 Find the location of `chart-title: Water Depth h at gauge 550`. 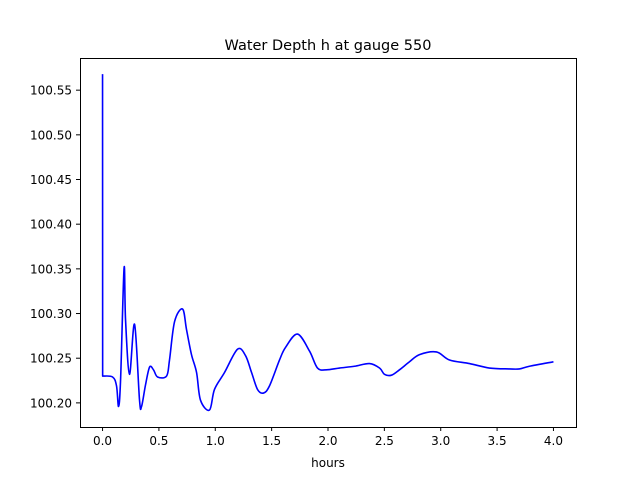

chart-title: Water Depth h at gauge 550 is located at coordinates (328, 46).